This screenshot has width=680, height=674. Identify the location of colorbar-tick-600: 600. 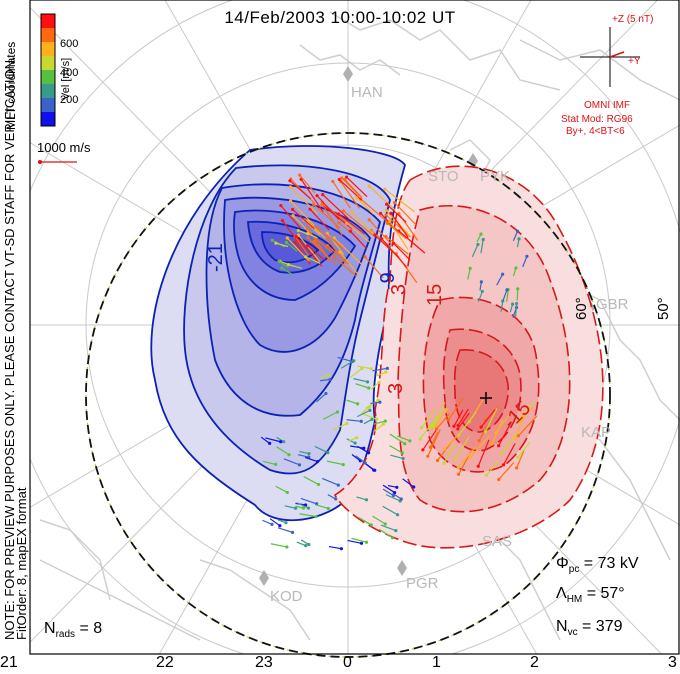
(69, 44).